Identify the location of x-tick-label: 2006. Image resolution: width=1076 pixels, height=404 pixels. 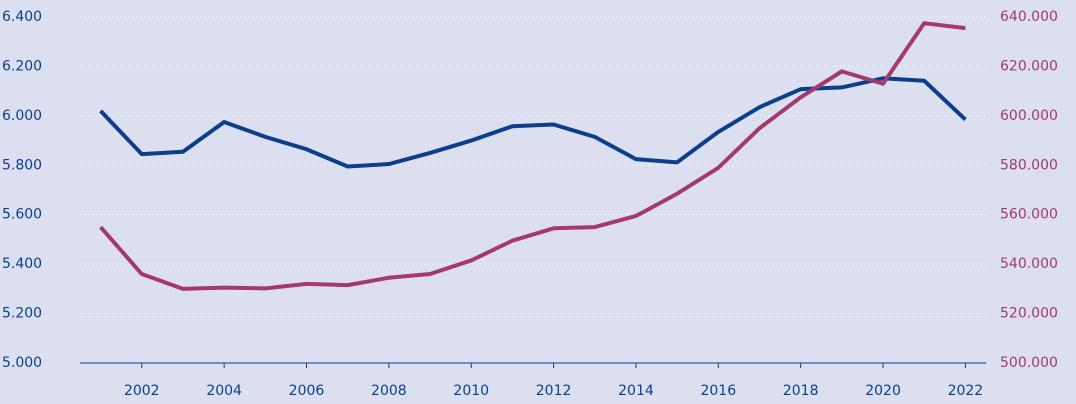
(307, 391).